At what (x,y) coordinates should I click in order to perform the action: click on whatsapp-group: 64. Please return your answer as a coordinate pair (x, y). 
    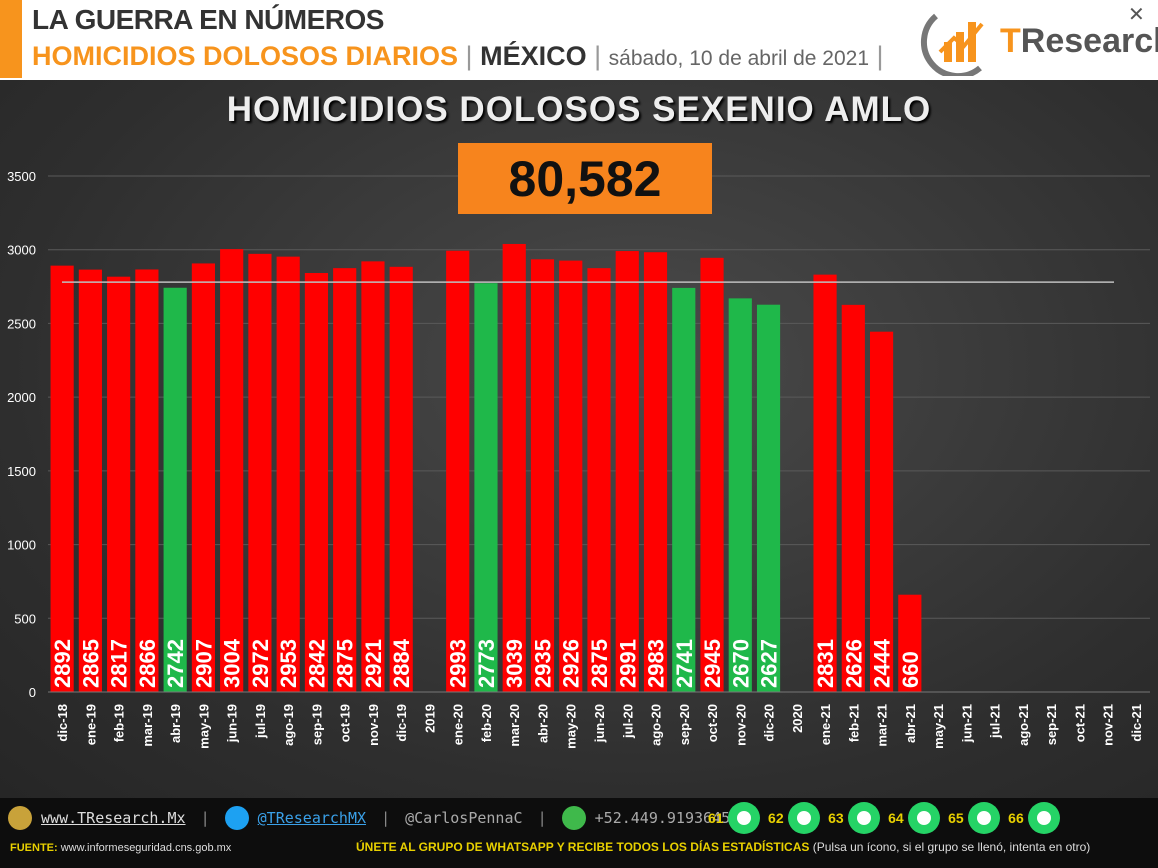
    Looking at the image, I should click on (914, 818).